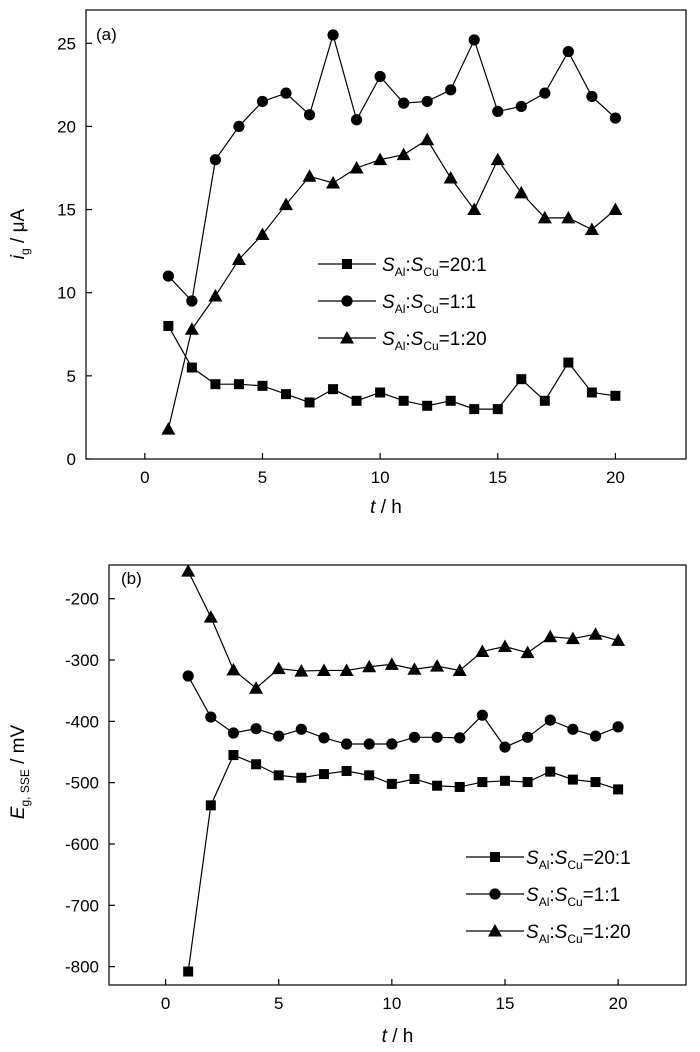  What do you see at coordinates (495, 894) in the screenshot?
I see `legend-marker-circle` at bounding box center [495, 894].